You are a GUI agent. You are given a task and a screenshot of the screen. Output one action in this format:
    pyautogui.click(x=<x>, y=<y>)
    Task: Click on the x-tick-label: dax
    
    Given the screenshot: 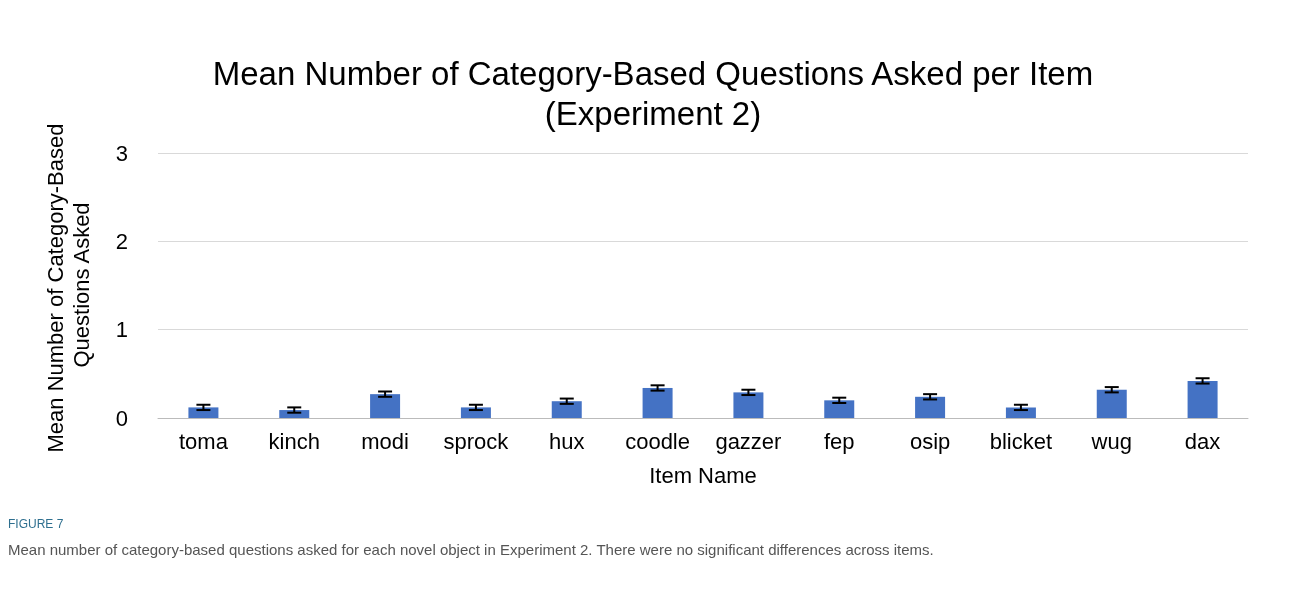 What is the action you would take?
    pyautogui.click(x=1202, y=441)
    